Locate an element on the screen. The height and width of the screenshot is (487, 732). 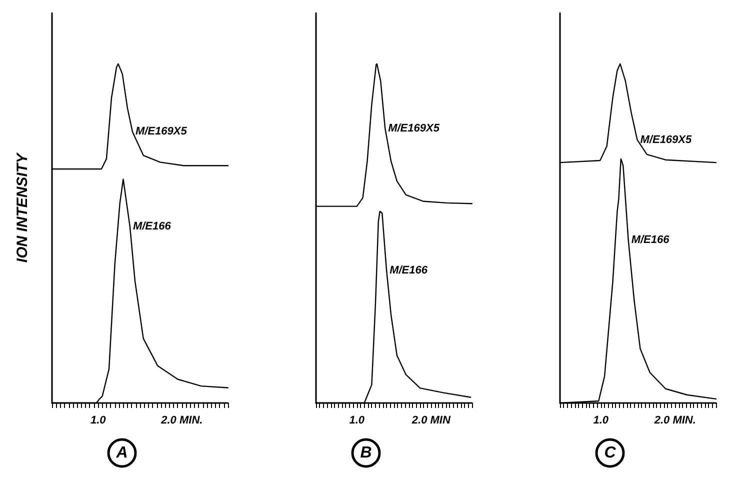
text: B is located at coordinates (366, 453).